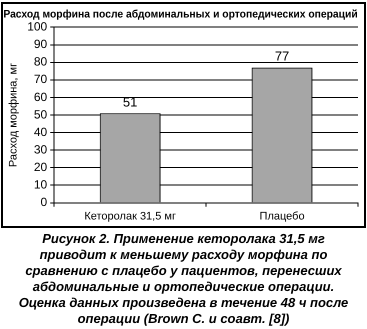 The image size is (367, 329). What do you see at coordinates (44, 202) in the screenshot?
I see `y-tick-label: 0` at bounding box center [44, 202].